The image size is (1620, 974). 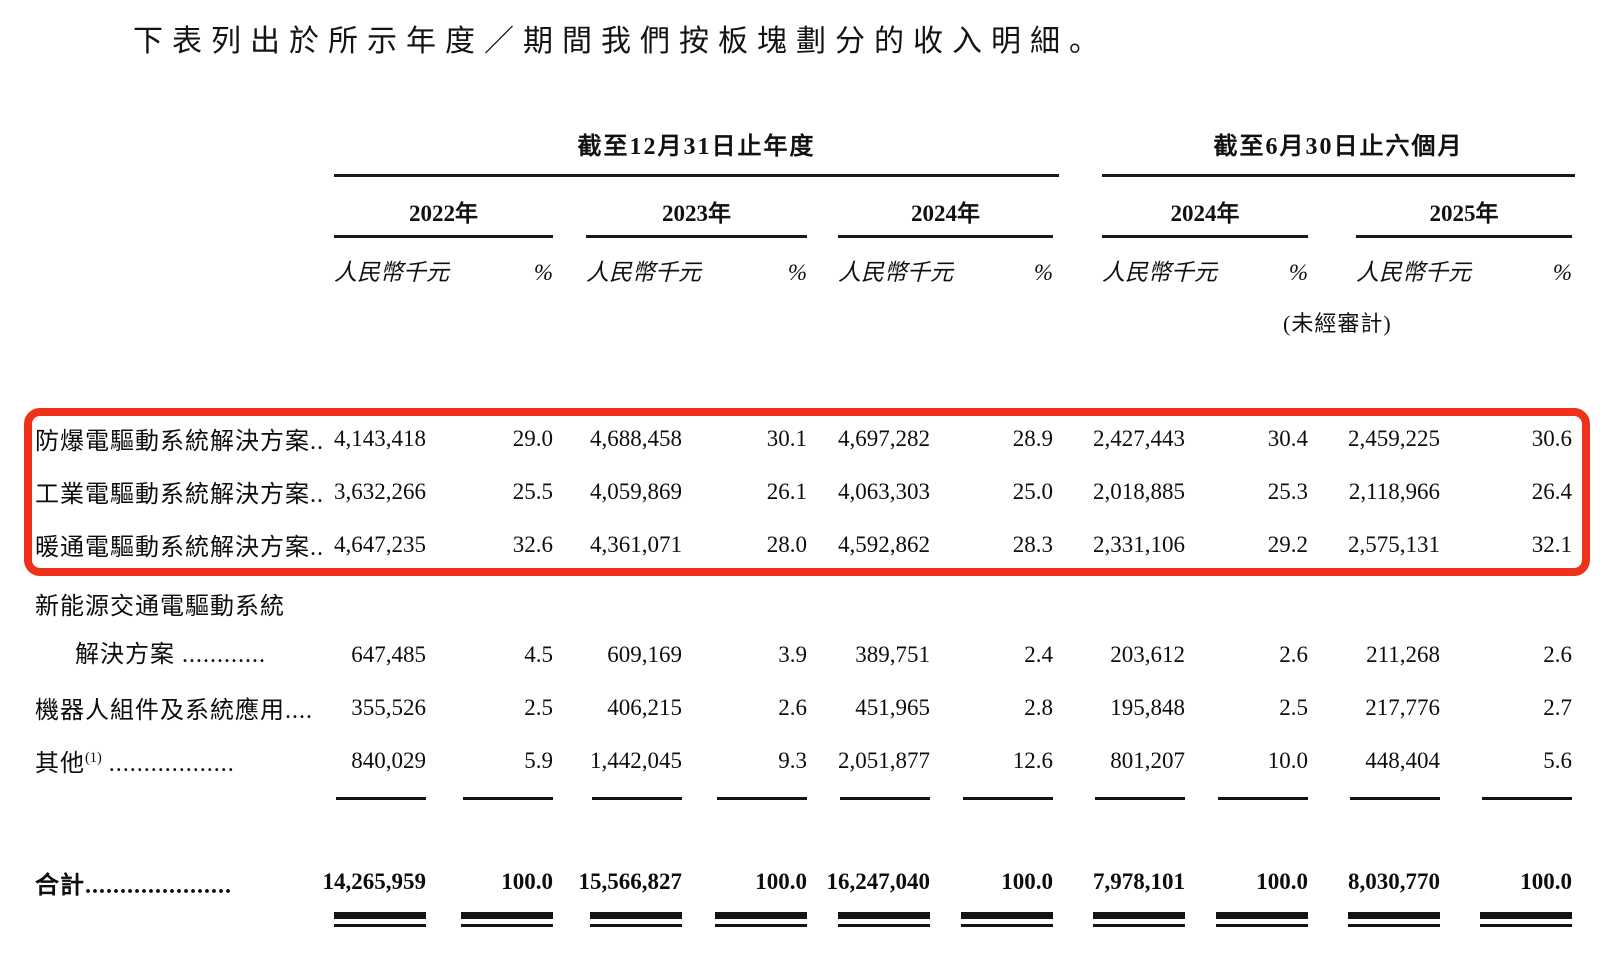 What do you see at coordinates (1551, 491) in the screenshot?
I see `pct-cell: 26.4` at bounding box center [1551, 491].